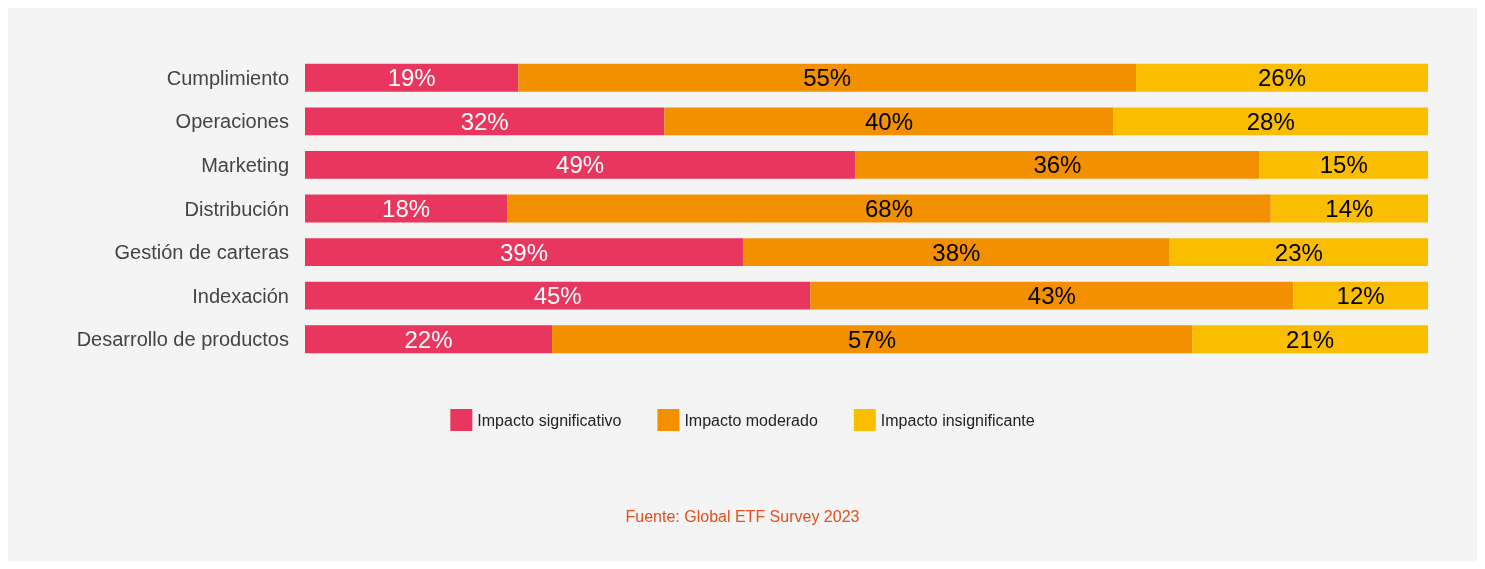 This screenshot has height=569, width=1485. Describe the element at coordinates (182, 339) in the screenshot. I see `y-tick-label: Desarrollo de productos` at that location.